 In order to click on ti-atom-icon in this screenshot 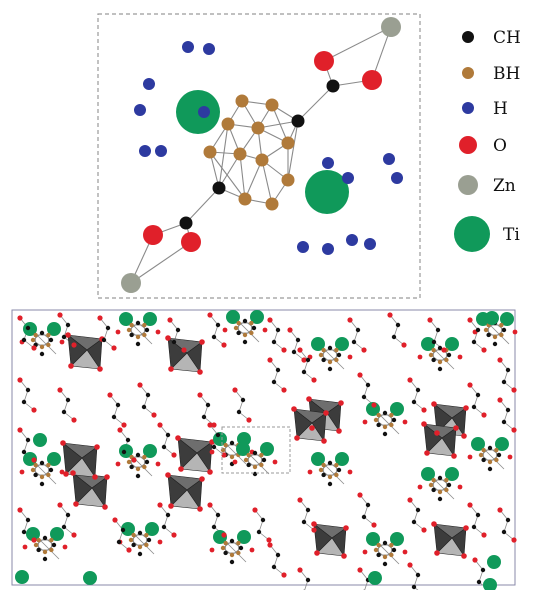, I will do `click(472, 234)`.